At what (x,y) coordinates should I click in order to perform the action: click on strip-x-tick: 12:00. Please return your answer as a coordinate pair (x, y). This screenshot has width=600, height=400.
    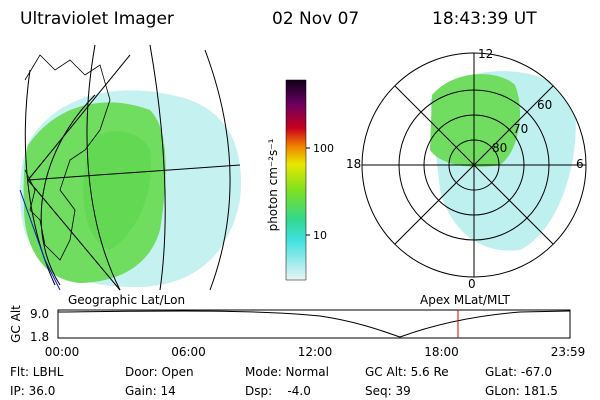
    Looking at the image, I should click on (315, 352).